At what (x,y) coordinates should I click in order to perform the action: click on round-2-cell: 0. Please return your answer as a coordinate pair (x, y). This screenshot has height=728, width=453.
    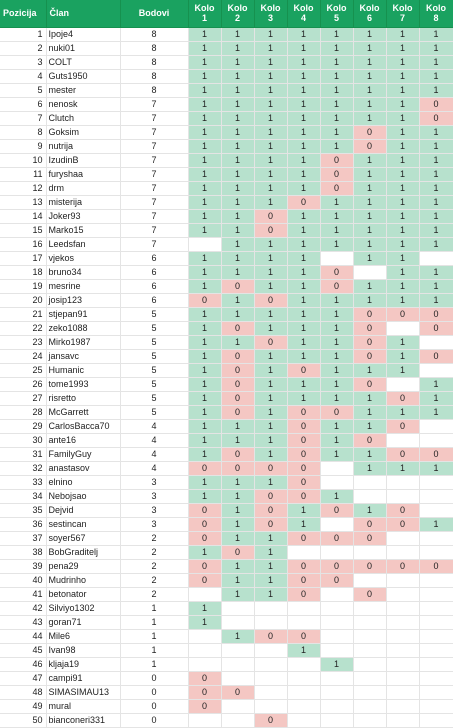
    Looking at the image, I should click on (238, 286).